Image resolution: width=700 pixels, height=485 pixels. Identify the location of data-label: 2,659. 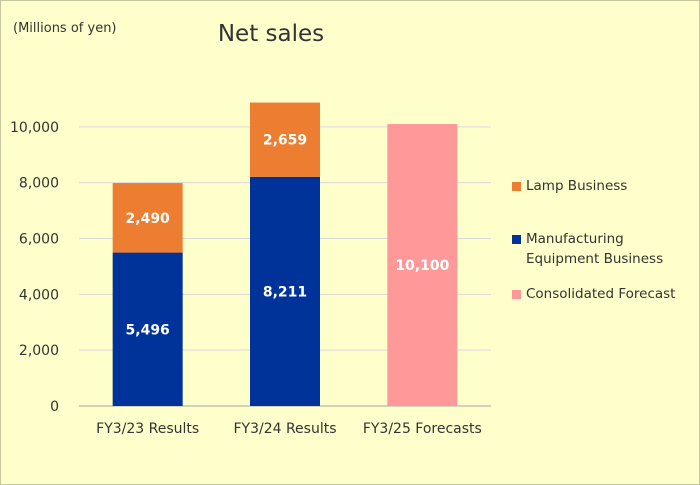
(285, 141).